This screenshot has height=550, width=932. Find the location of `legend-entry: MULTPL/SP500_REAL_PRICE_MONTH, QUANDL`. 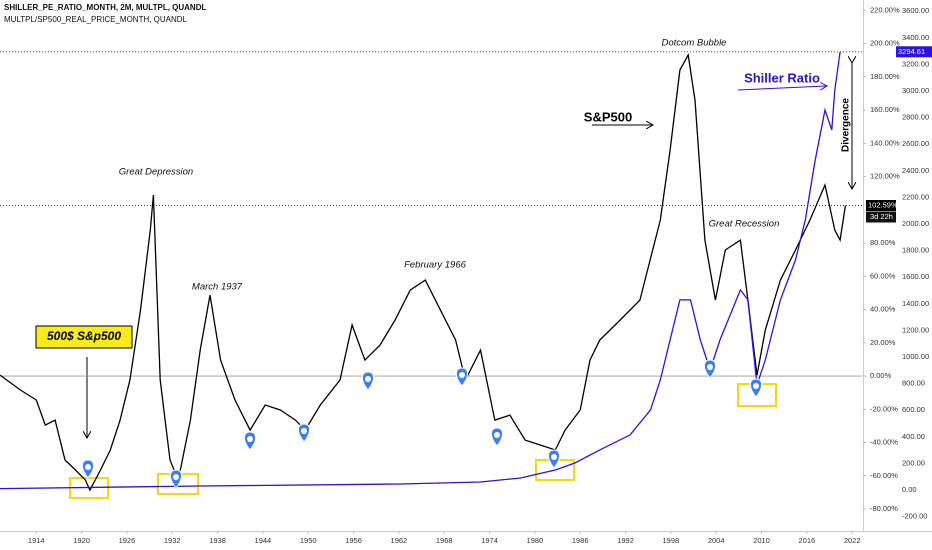

legend-entry: MULTPL/SP500_REAL_PRICE_MONTH, QUANDL is located at coordinates (96, 19).